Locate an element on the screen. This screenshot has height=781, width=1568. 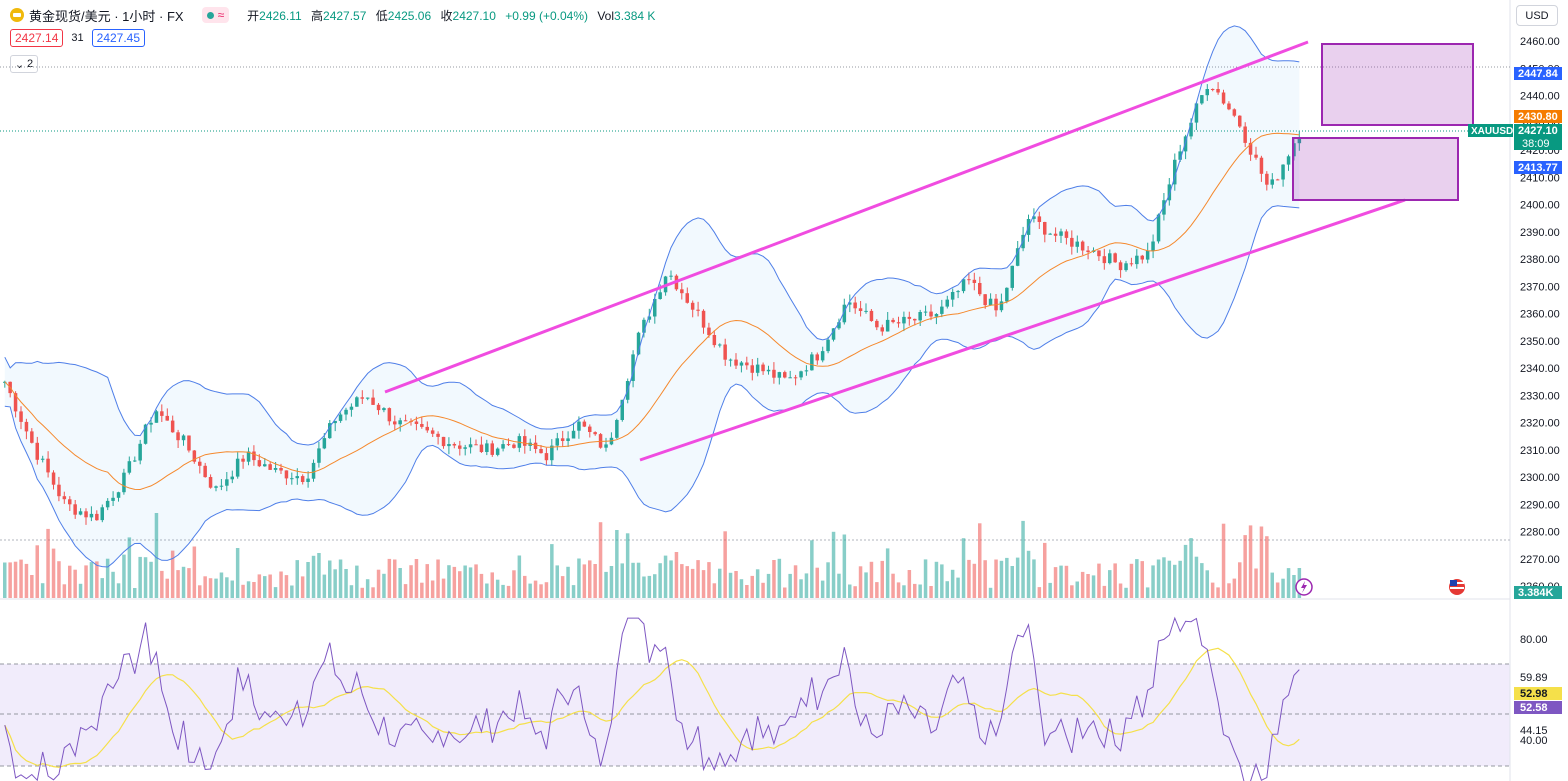
lightning-icon is located at coordinates (1304, 587).